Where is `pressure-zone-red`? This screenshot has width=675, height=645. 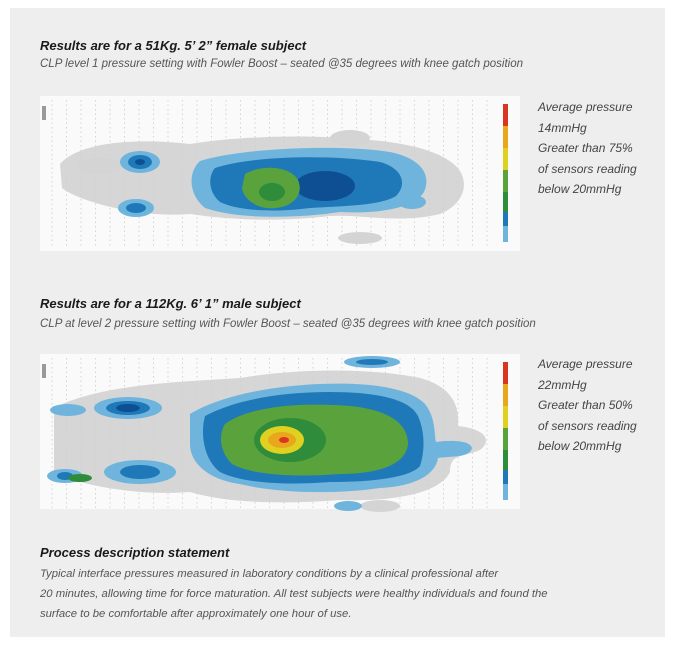 pressure-zone-red is located at coordinates (284, 440).